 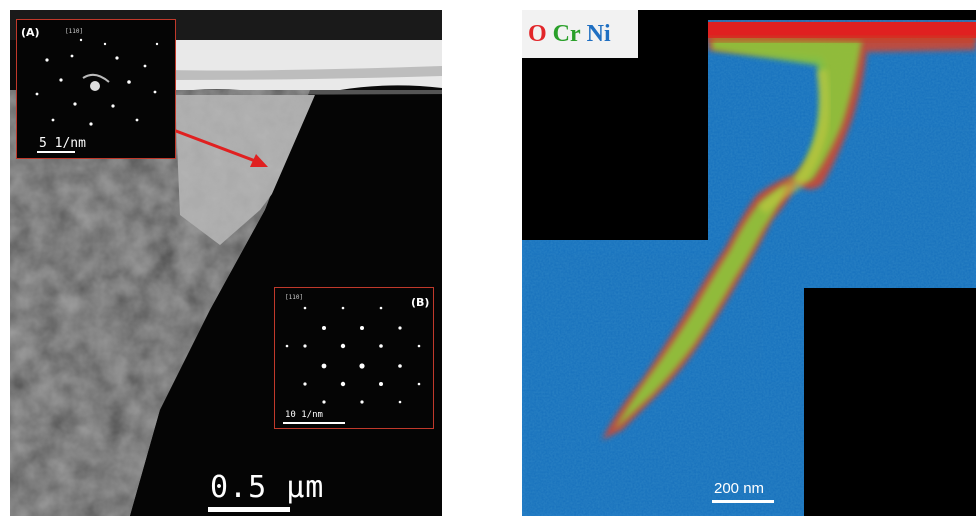 What do you see at coordinates (537, 33) in the screenshot?
I see `legend-o: O` at bounding box center [537, 33].